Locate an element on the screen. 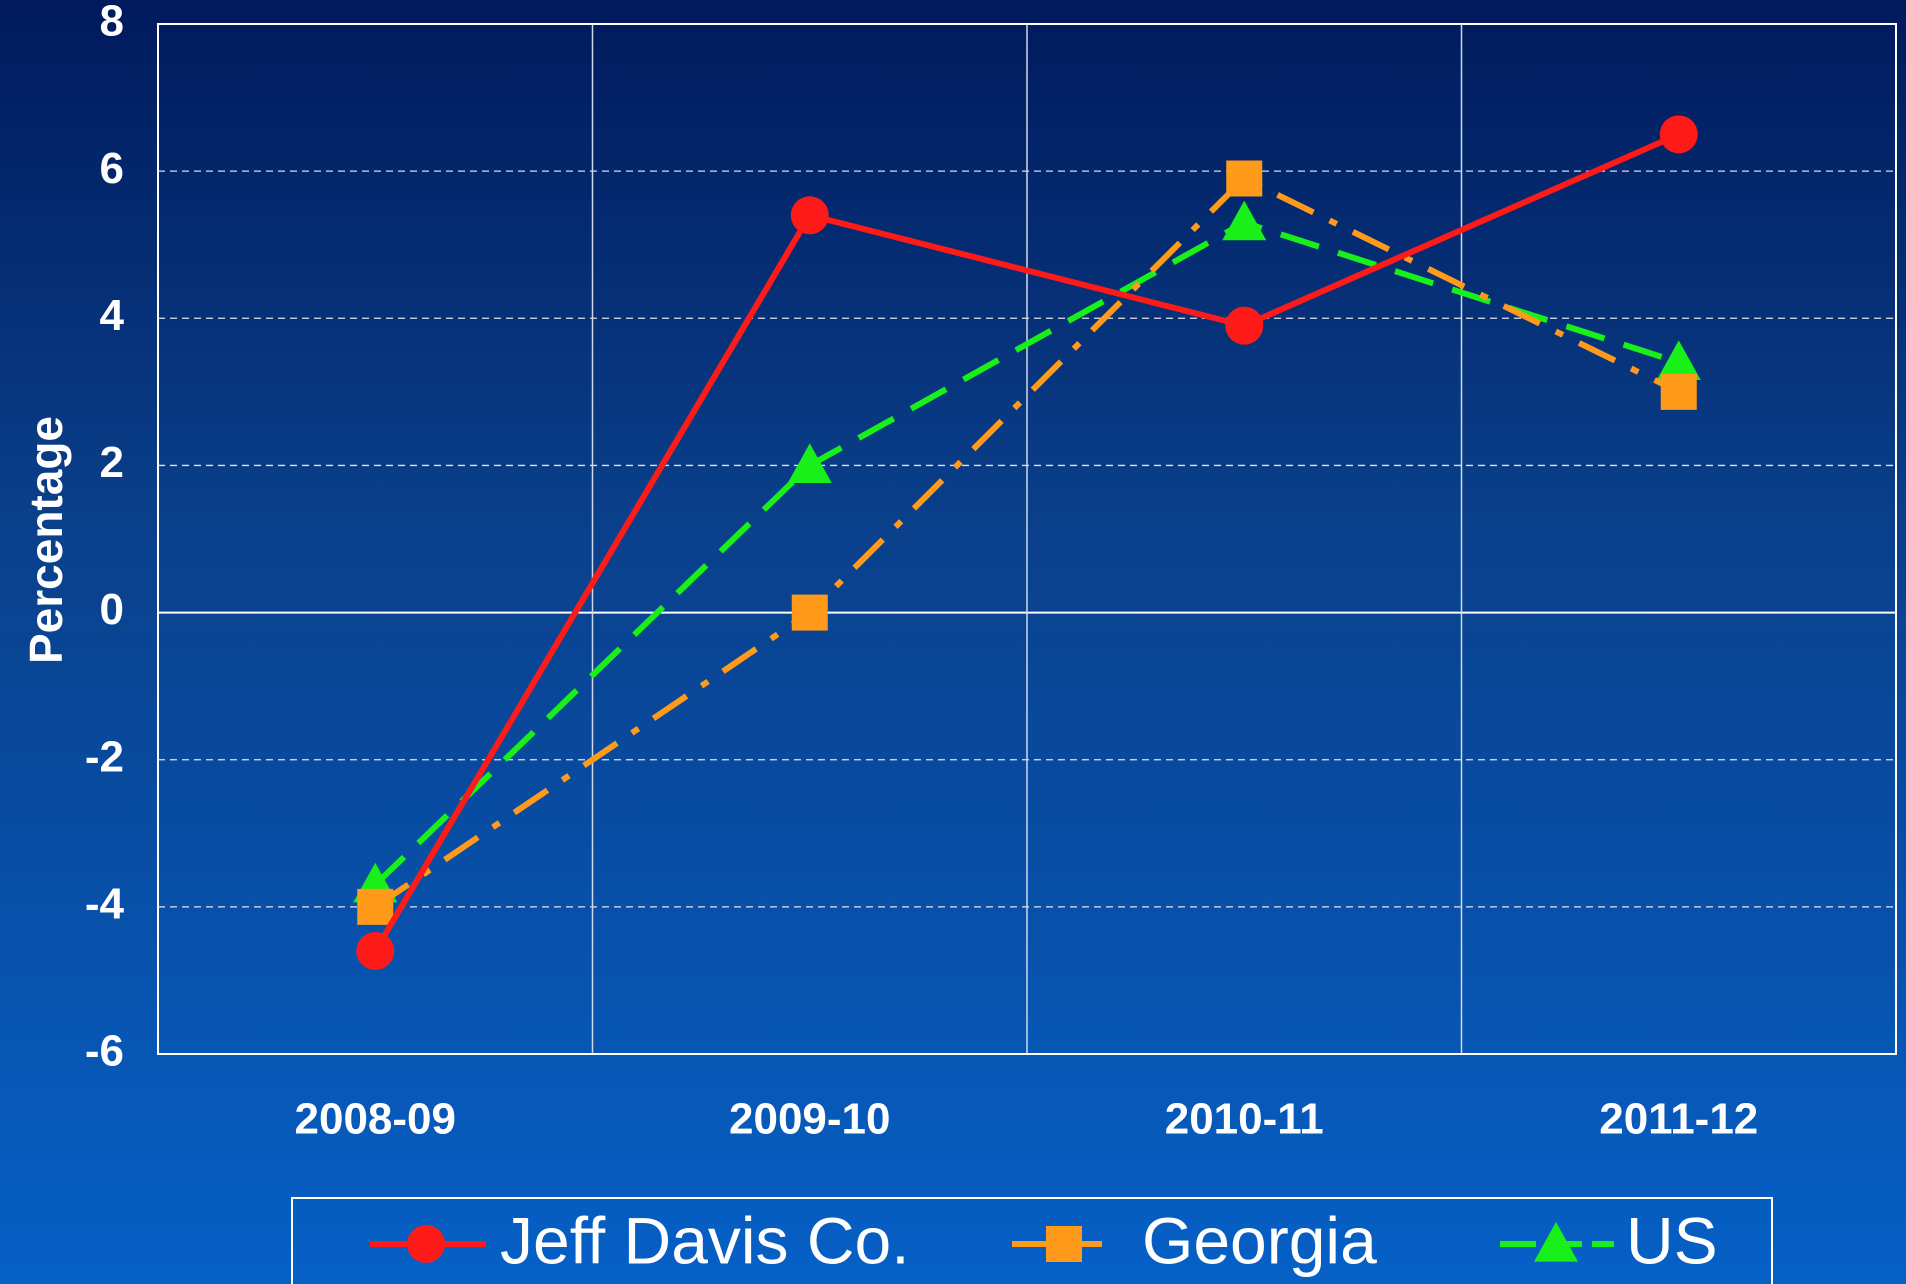 The height and width of the screenshot is (1284, 1906). legend-label-georgia: Georgia is located at coordinates (1259, 1240).